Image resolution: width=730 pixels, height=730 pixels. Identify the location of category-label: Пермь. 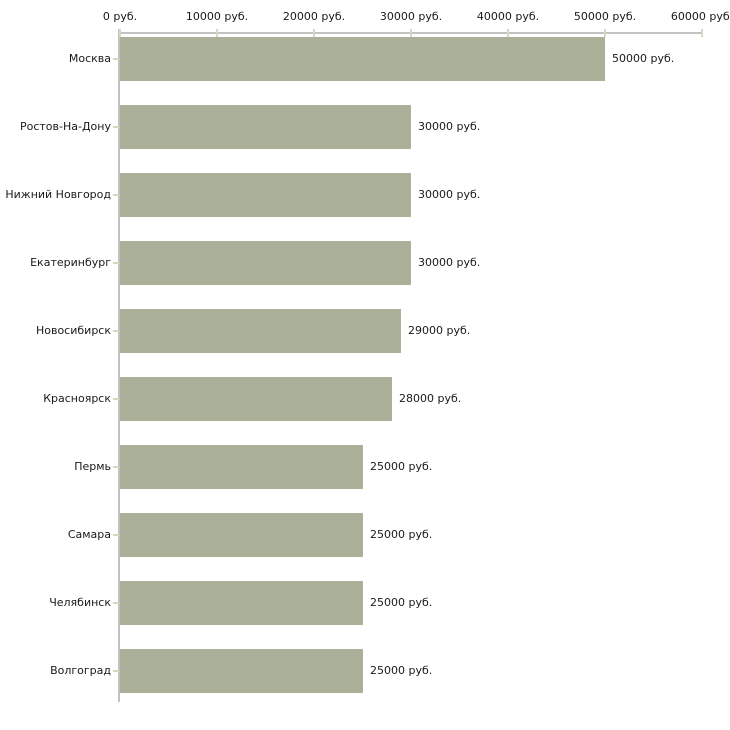
(92, 466).